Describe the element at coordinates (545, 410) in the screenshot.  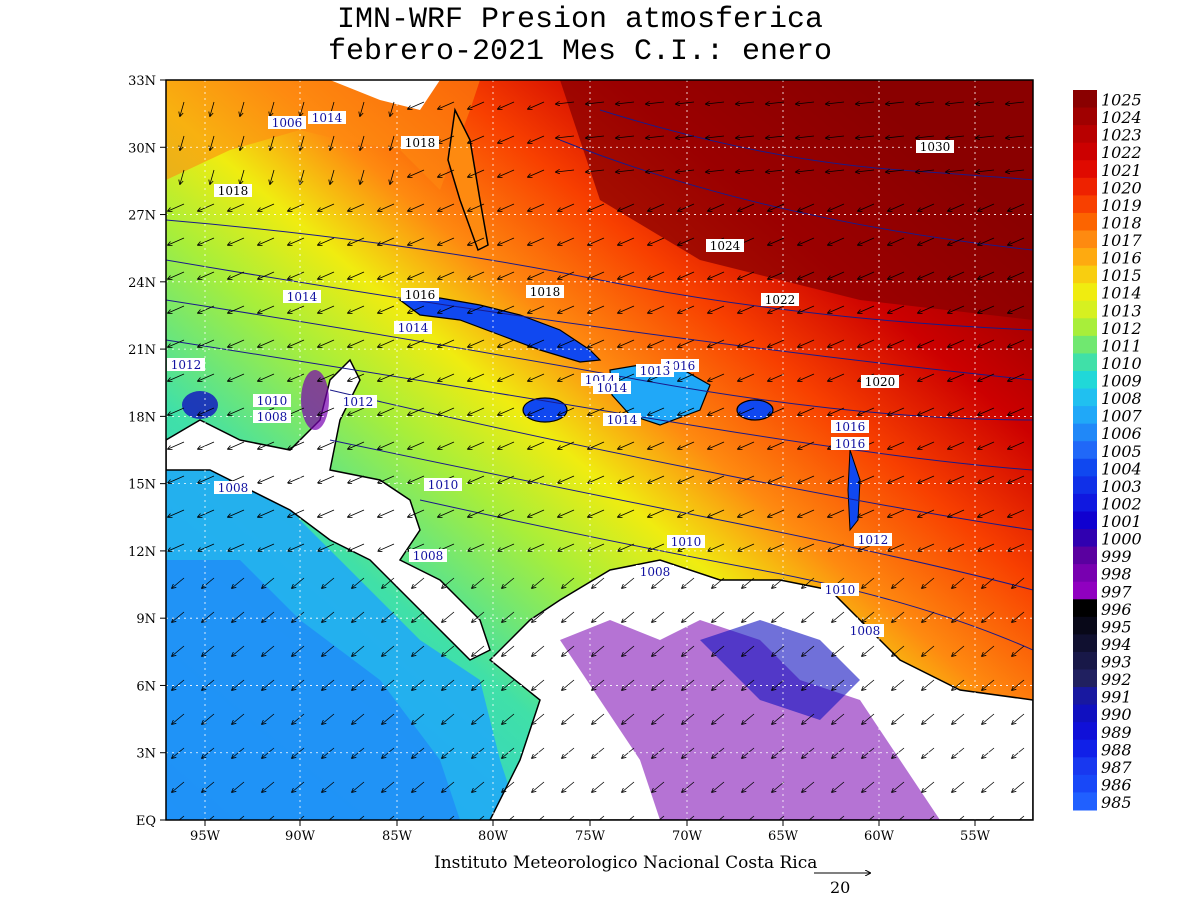
I see `jamaica-island` at that location.